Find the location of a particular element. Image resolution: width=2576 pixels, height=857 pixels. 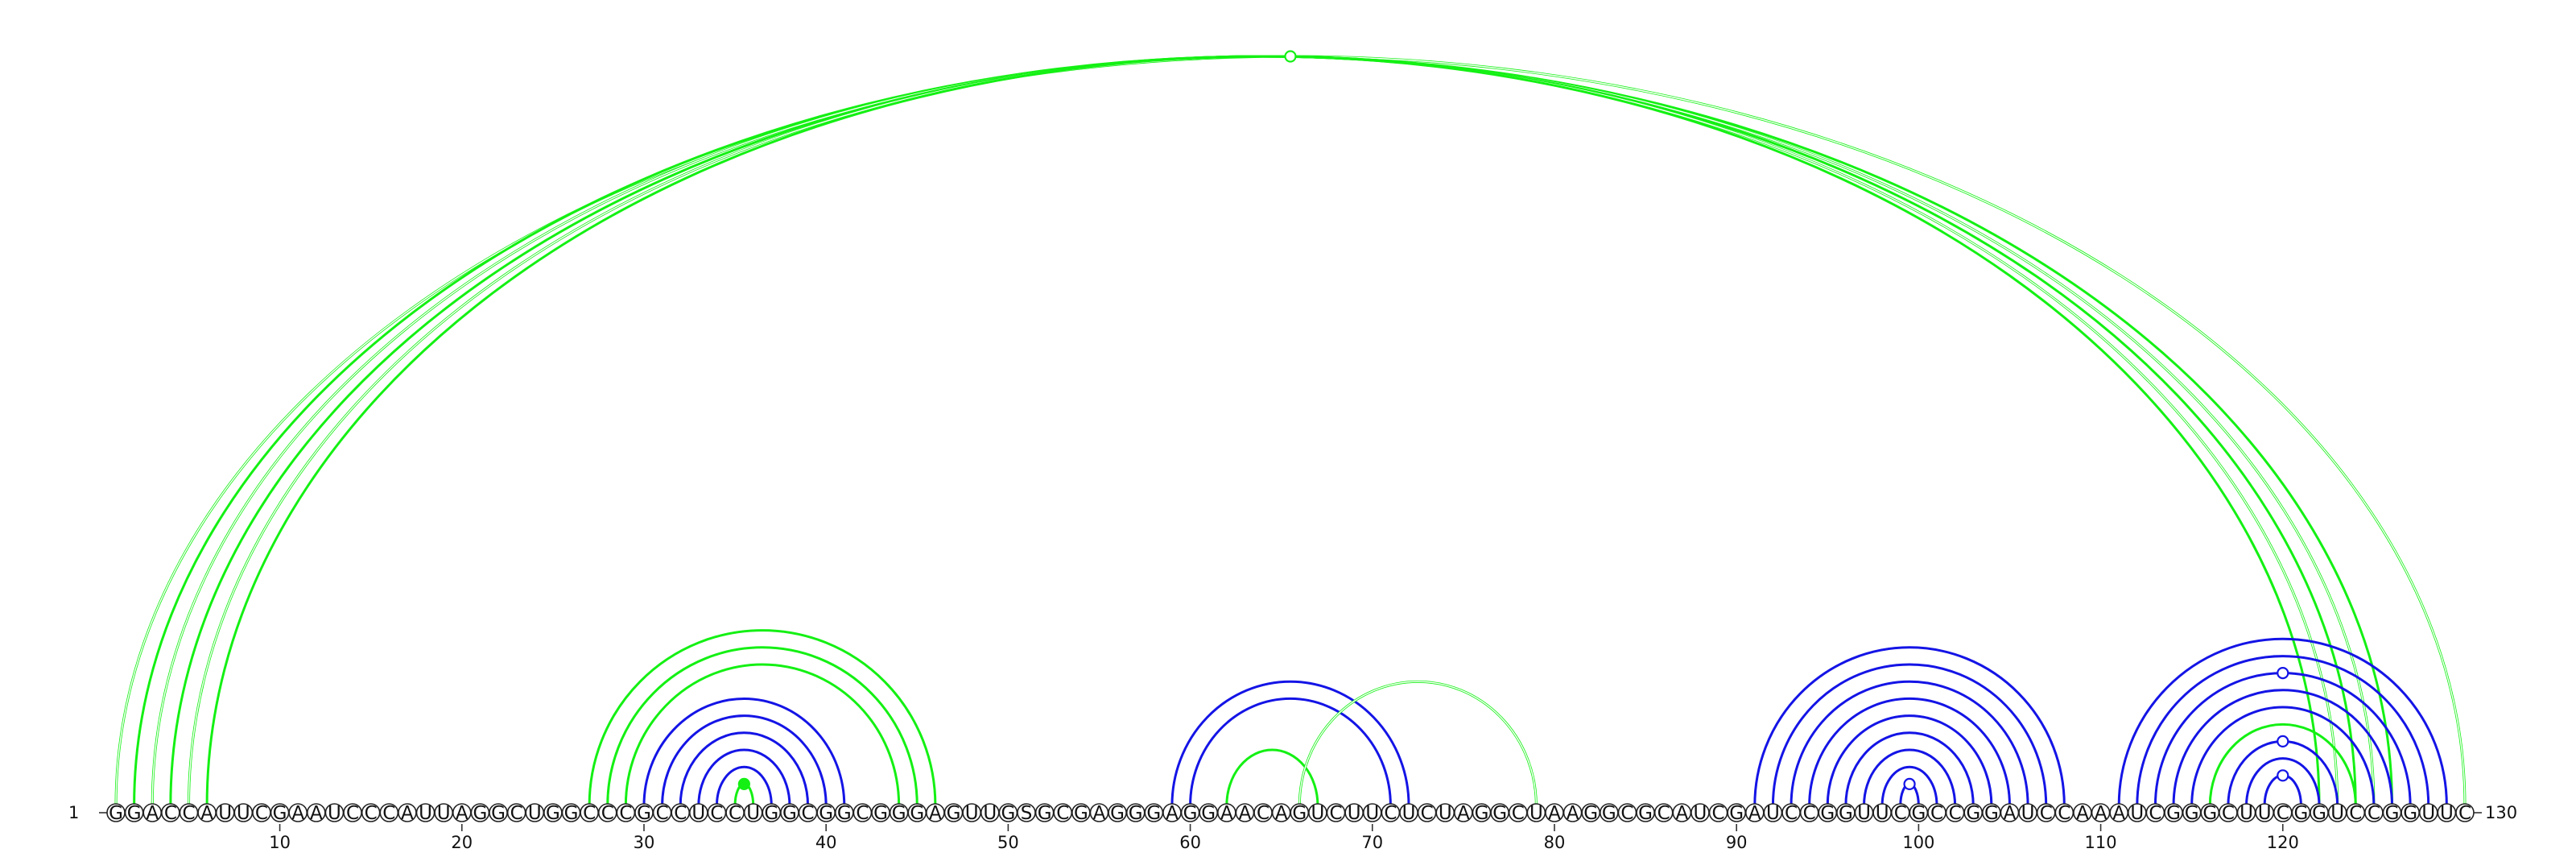

nucleotide-16: C is located at coordinates (389, 813).